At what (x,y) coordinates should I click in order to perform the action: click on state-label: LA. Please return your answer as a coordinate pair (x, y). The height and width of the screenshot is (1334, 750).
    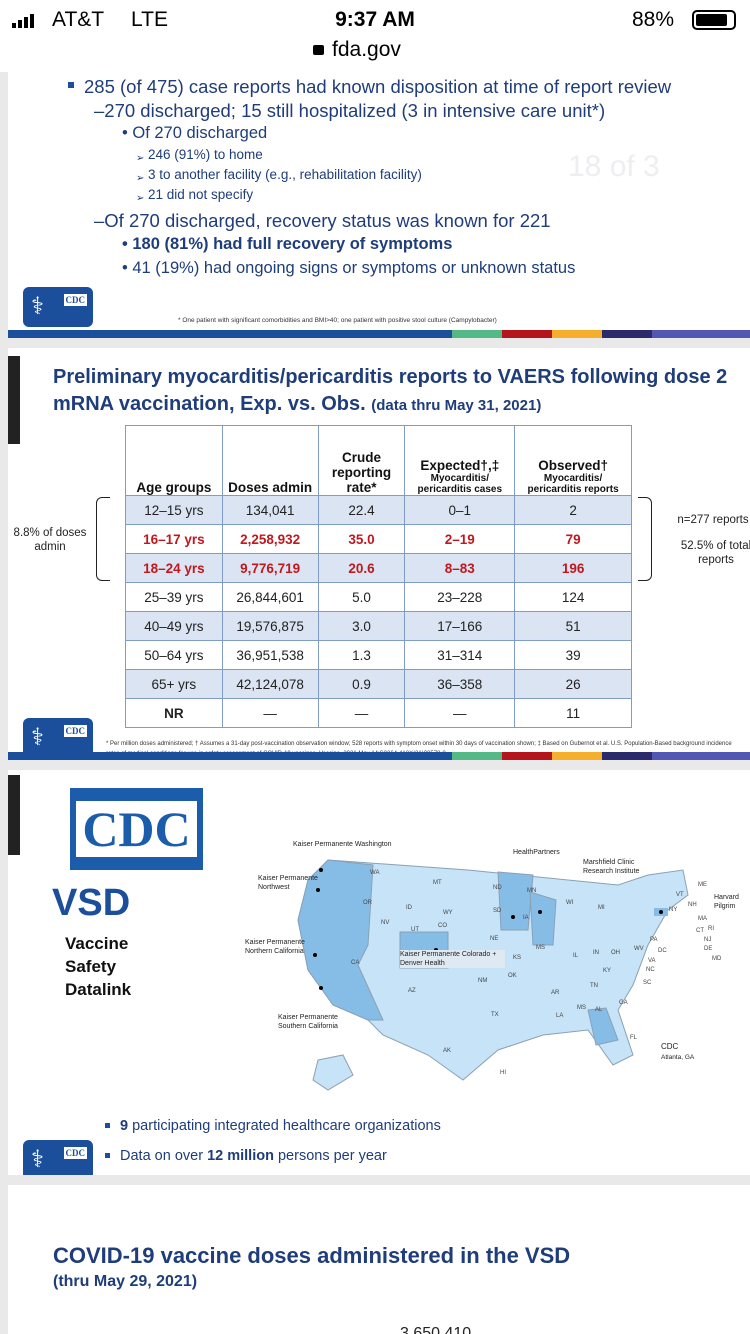
    Looking at the image, I should click on (560, 1016).